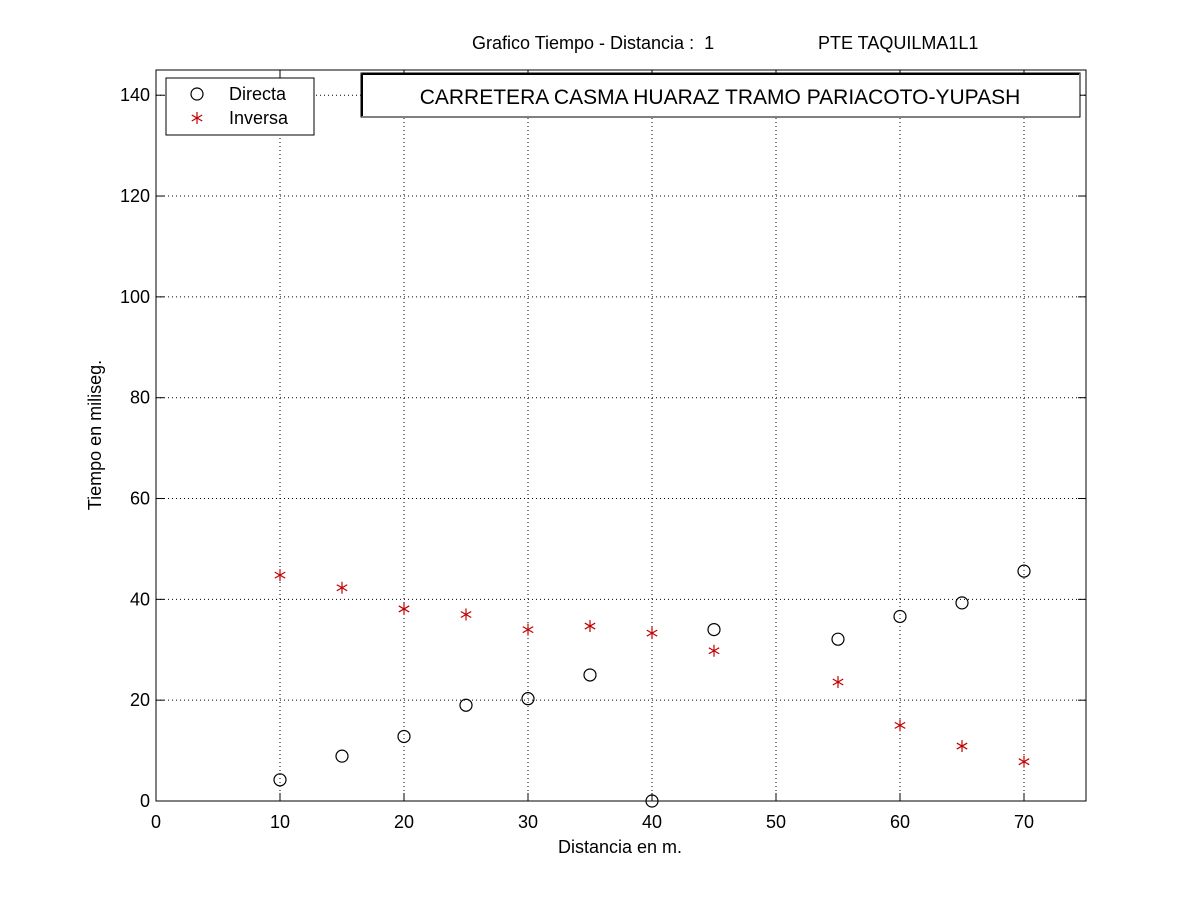 The height and width of the screenshot is (900, 1200). Describe the element at coordinates (95, 435) in the screenshot. I see `y-axis-label: Tiempo en miliseg.` at that location.